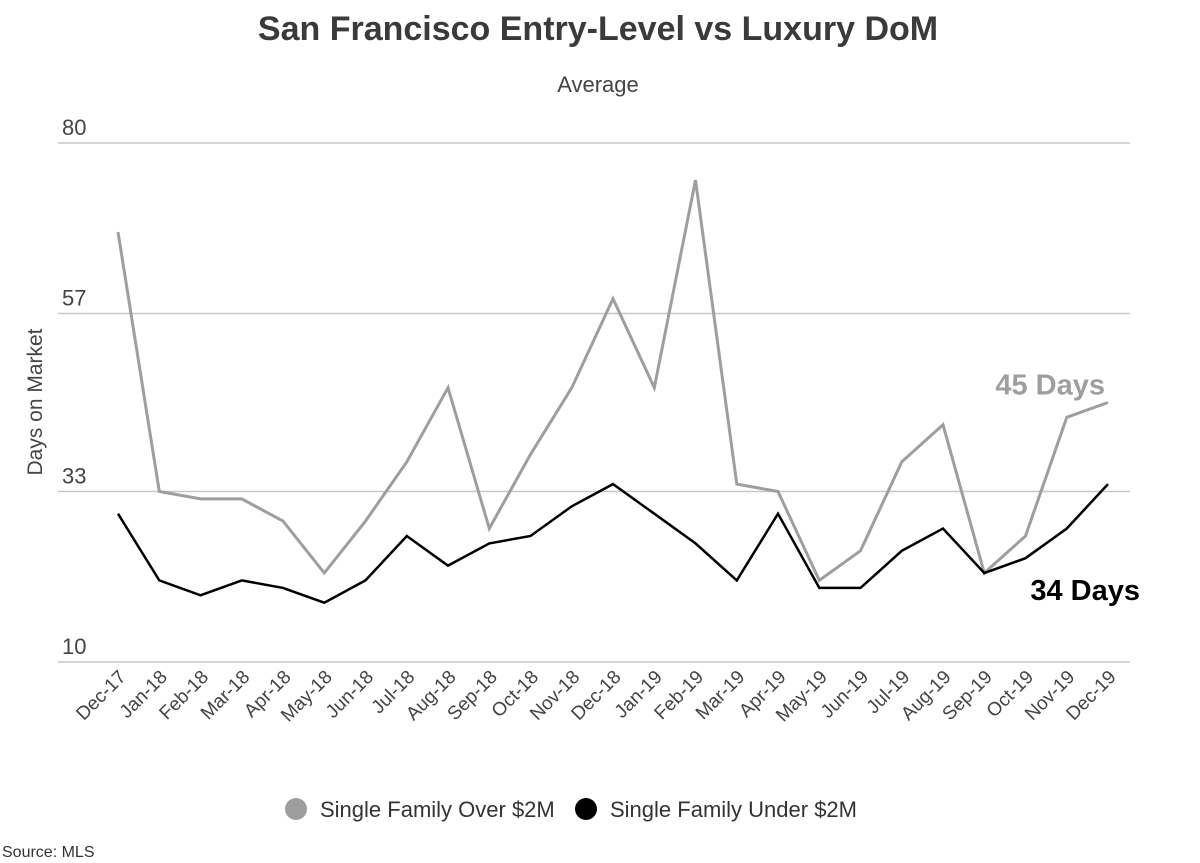  What do you see at coordinates (1050, 386) in the screenshot?
I see `series-end-label: 45 Days` at bounding box center [1050, 386].